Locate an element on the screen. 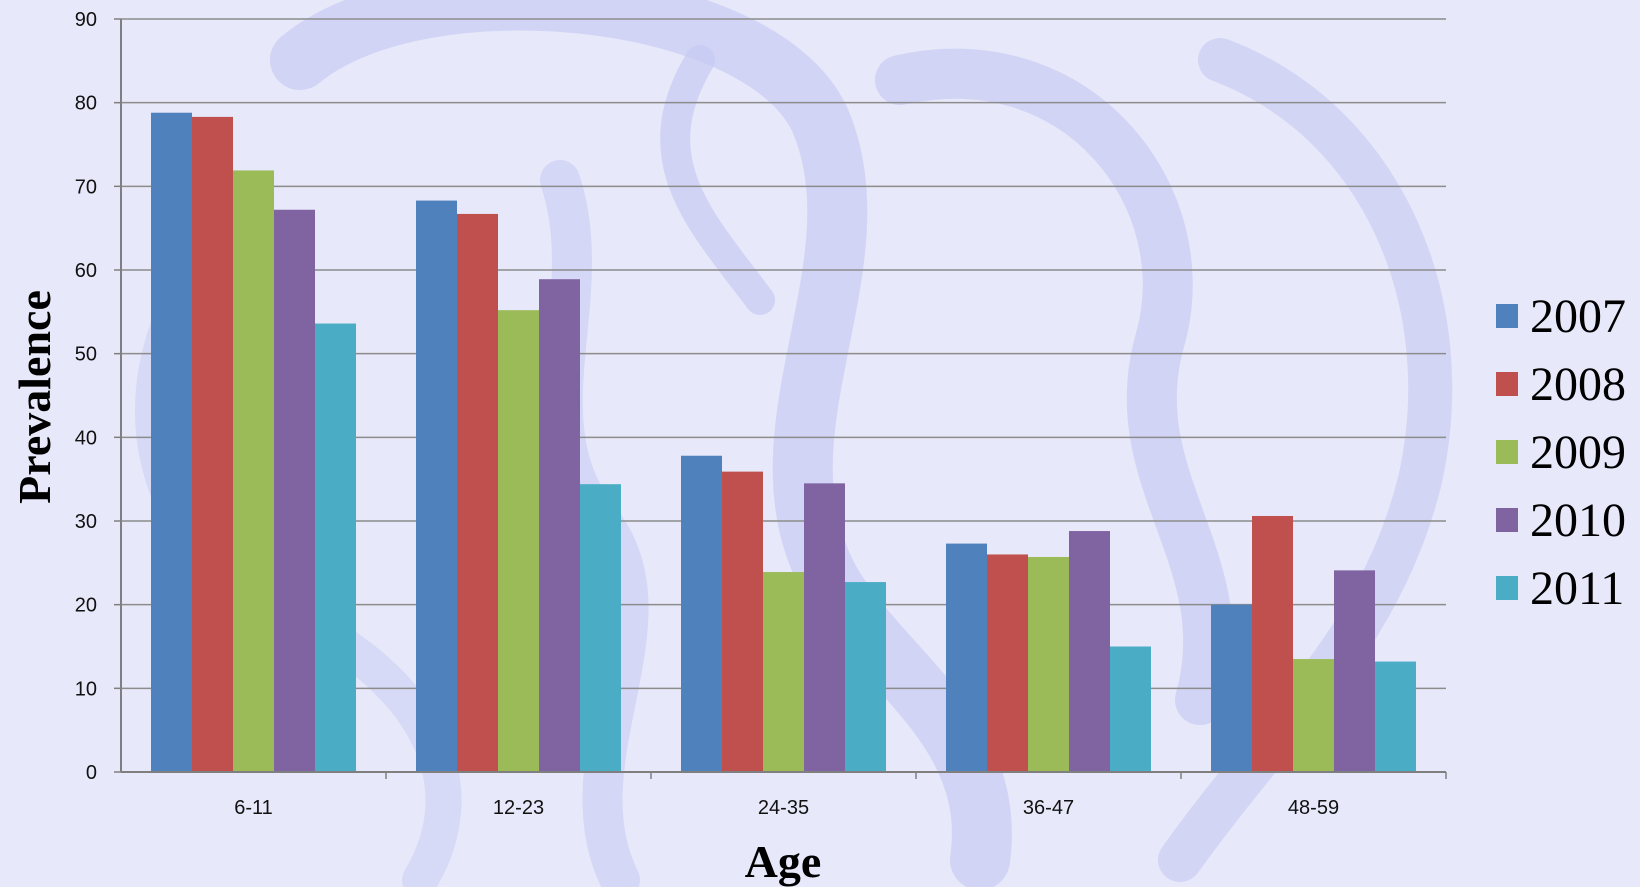 Image resolution: width=1640 pixels, height=887 pixels. y-axis-title: Prevalence is located at coordinates (34, 397).